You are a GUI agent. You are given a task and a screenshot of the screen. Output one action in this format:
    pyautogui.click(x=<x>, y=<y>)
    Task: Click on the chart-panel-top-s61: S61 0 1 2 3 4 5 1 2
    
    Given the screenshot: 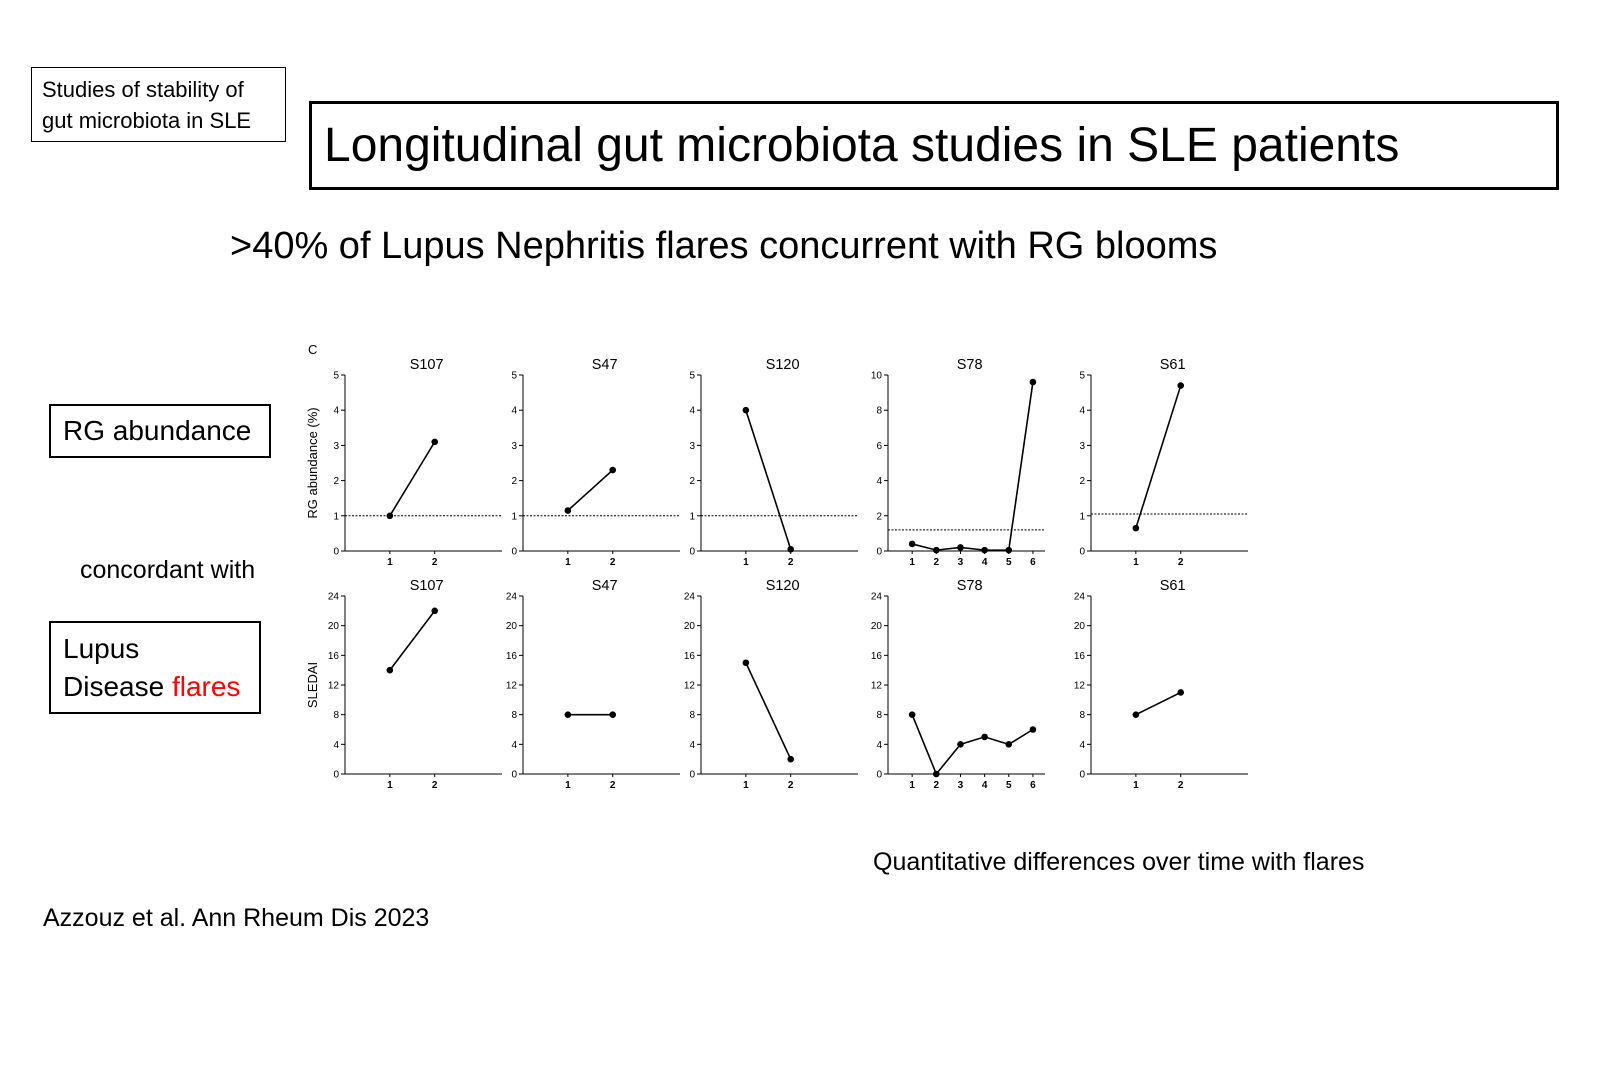 What is the action you would take?
    pyautogui.click(x=1163, y=462)
    